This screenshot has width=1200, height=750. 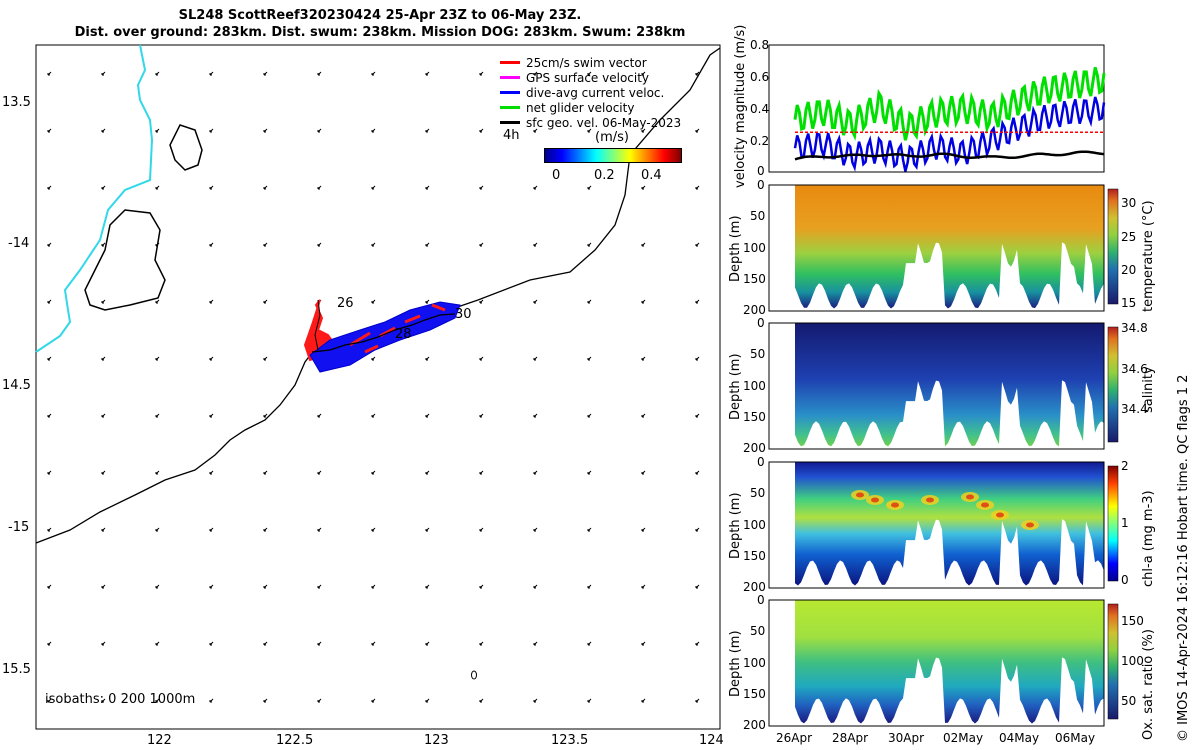 What do you see at coordinates (761, 600) in the screenshot?
I see `ox-ytick-0: 0` at bounding box center [761, 600].